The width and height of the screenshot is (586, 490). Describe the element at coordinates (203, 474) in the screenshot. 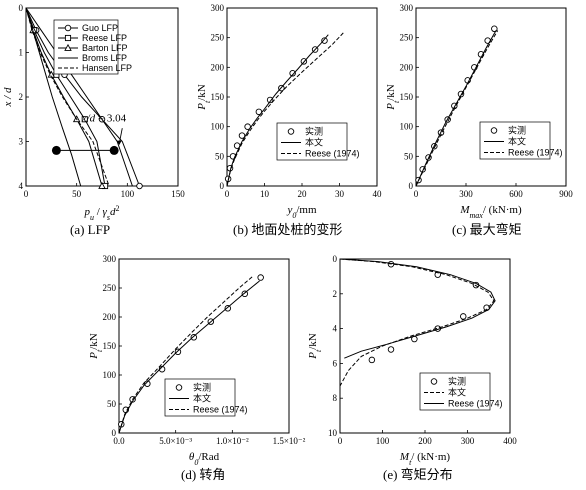

I see `caption-d: (d) 转角` at that location.